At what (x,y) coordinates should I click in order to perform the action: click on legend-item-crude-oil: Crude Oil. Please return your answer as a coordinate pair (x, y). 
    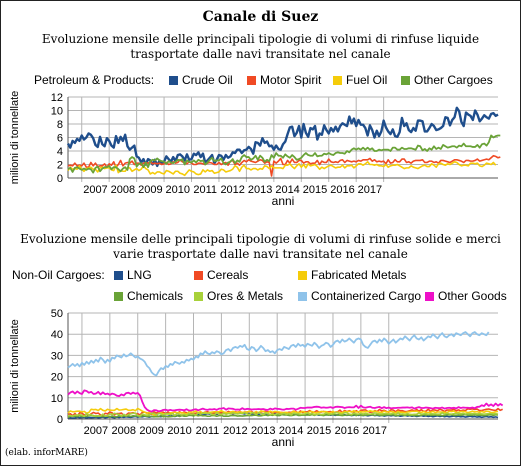
    Looking at the image, I should click on (201, 80).